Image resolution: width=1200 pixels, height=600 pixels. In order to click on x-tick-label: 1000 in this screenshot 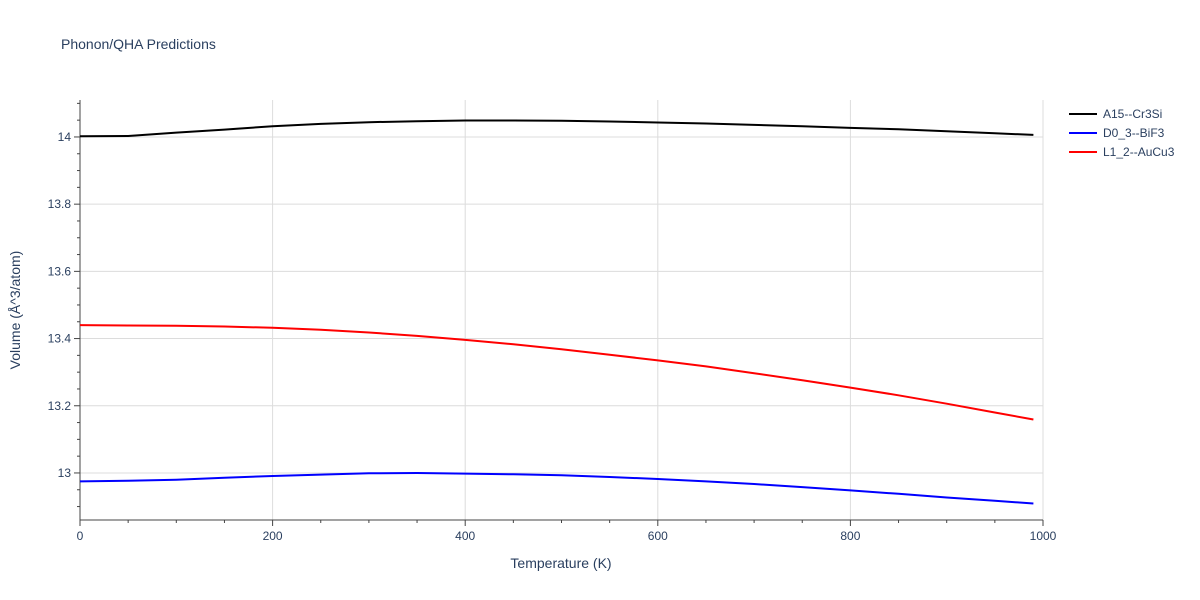, I will do `click(1043, 536)`.